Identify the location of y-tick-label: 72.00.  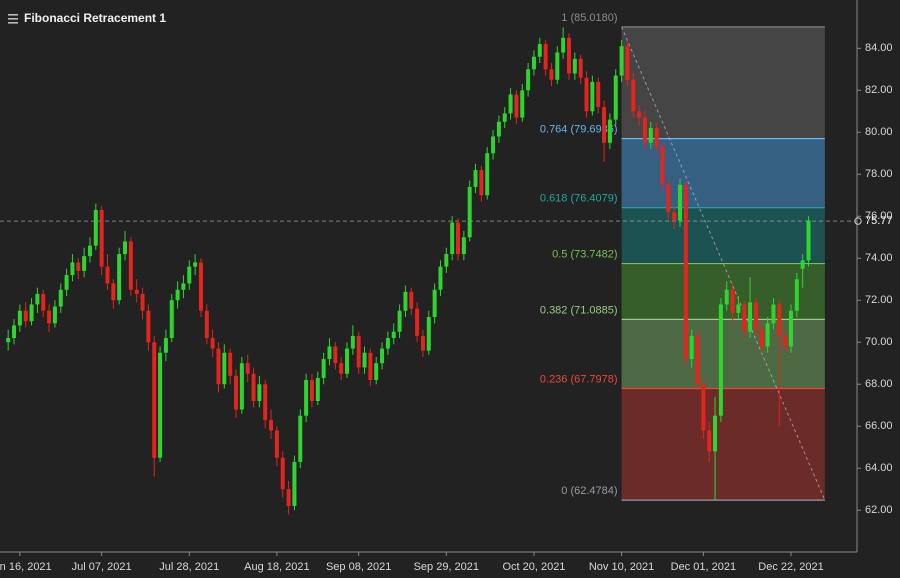
(879, 300).